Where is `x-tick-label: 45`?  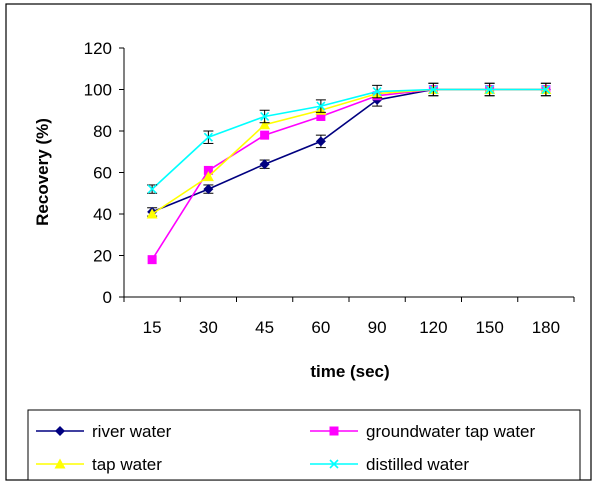 x-tick-label: 45 is located at coordinates (264, 327).